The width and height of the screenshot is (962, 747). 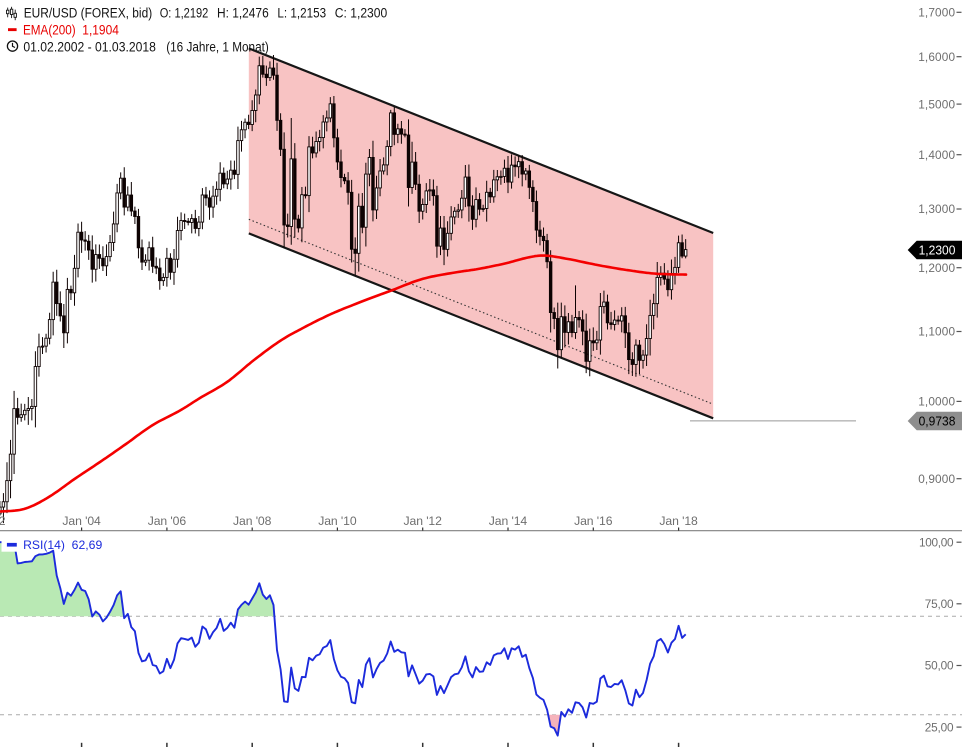 What do you see at coordinates (184, 13) in the screenshot?
I see `svg-text: O: 1,2192` at bounding box center [184, 13].